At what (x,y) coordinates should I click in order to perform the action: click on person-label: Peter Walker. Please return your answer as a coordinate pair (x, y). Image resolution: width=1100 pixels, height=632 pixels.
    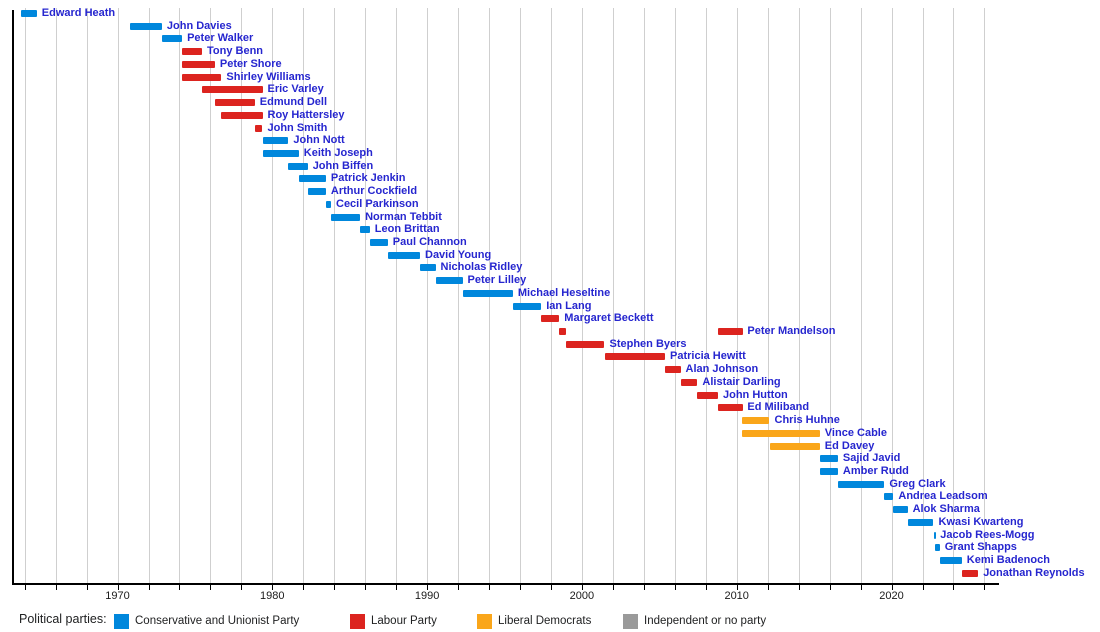
    Looking at the image, I should click on (220, 38).